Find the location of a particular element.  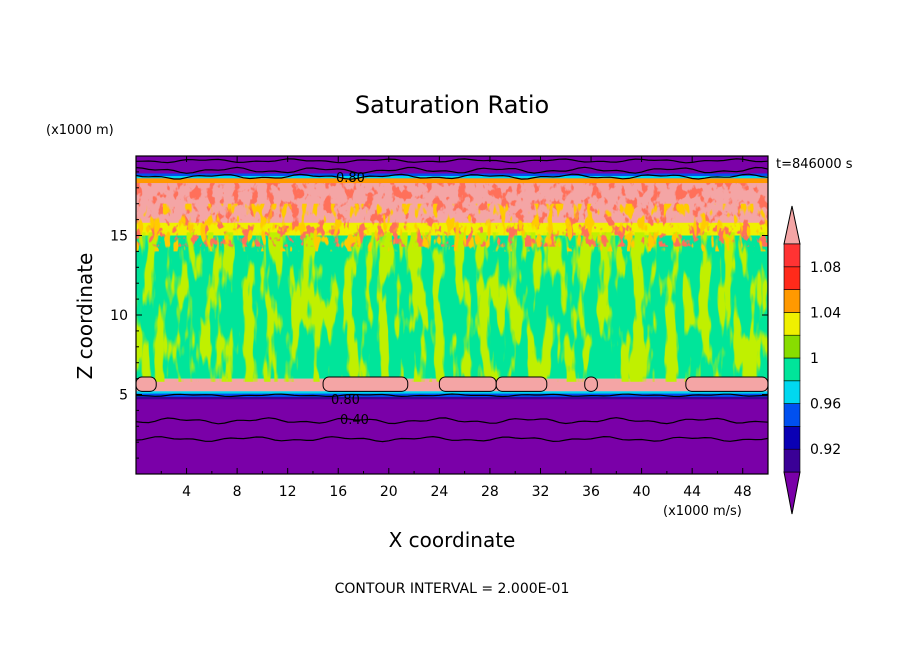

colorbar-tick-label: 1 is located at coordinates (814, 359).